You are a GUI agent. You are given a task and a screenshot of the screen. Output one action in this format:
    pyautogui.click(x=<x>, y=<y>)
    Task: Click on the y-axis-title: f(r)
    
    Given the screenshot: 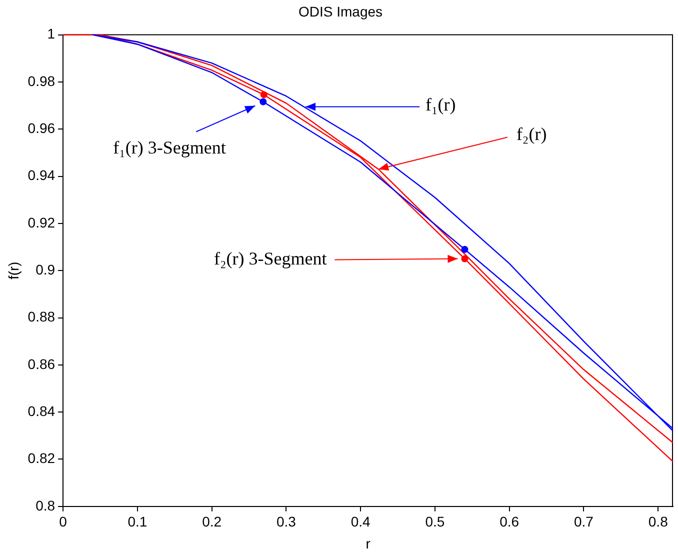 What is the action you would take?
    pyautogui.click(x=13, y=271)
    